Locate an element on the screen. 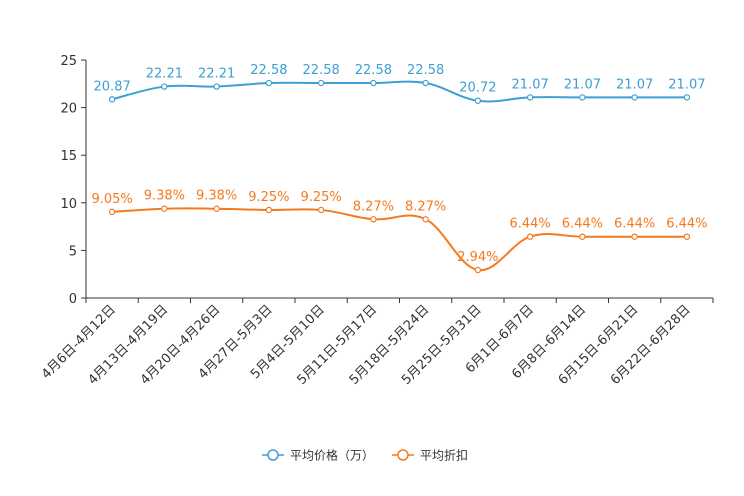  y-tick-label: 0 is located at coordinates (73, 299).